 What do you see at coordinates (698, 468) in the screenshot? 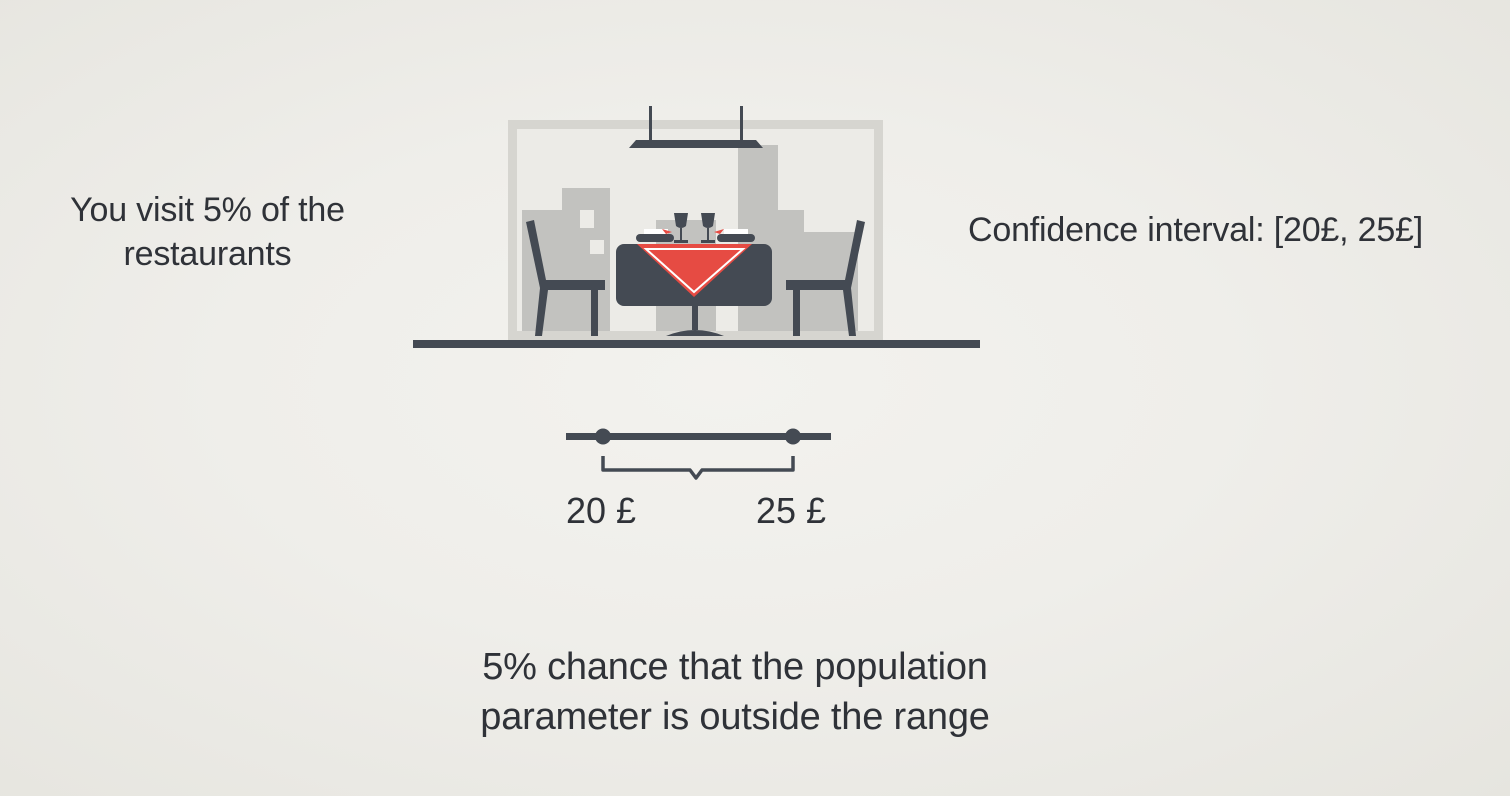
I see `interval-brace` at bounding box center [698, 468].